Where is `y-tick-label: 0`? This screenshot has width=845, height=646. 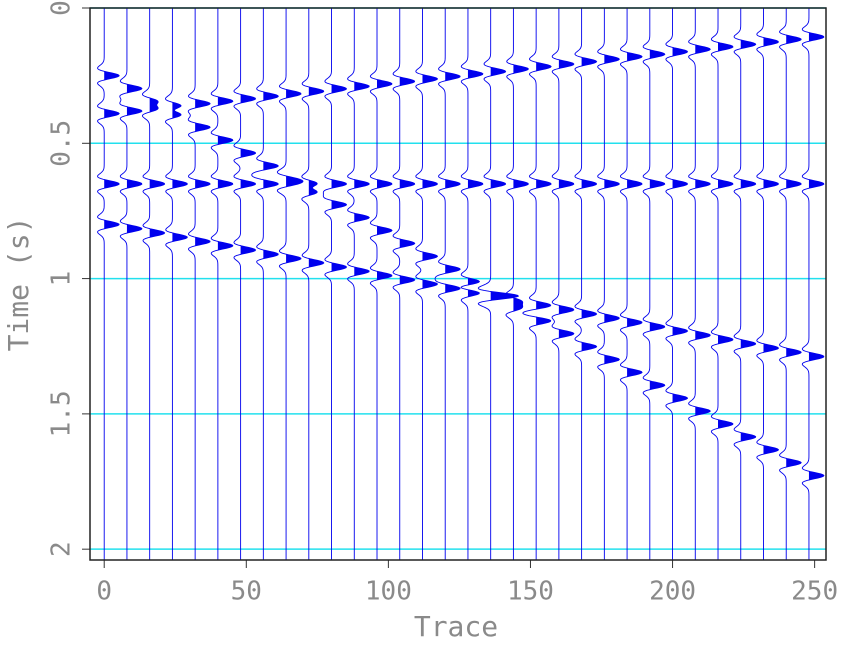
y-tick-label: 0 is located at coordinates (62, 8).